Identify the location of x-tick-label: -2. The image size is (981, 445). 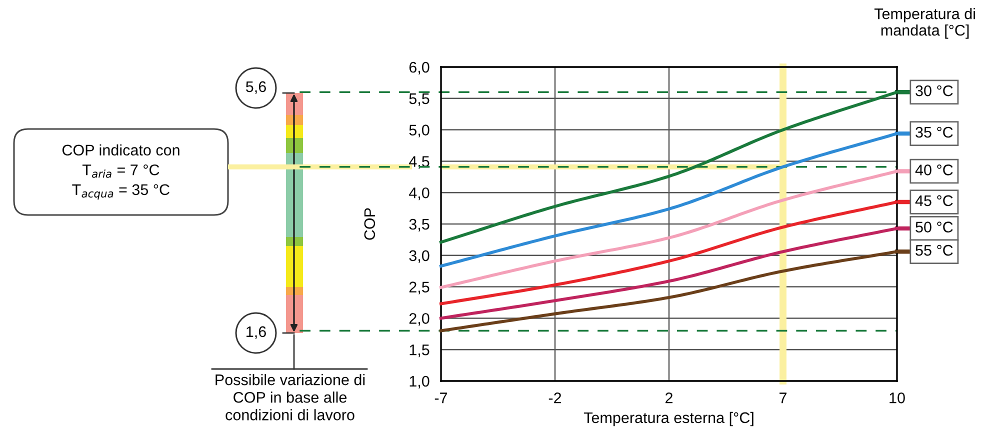
(555, 398).